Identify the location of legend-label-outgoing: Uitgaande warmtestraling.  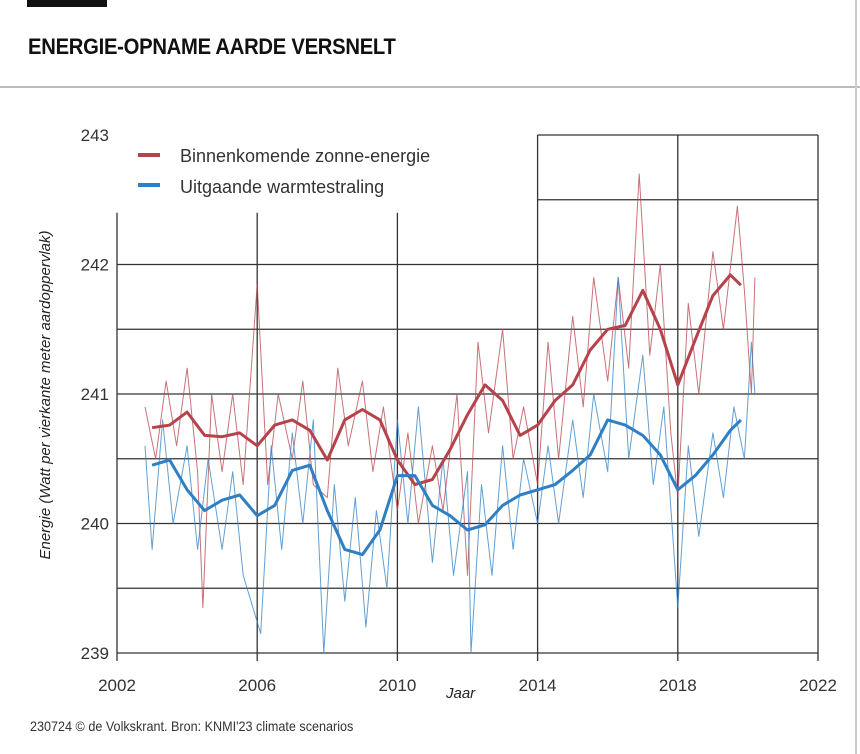
(282, 187).